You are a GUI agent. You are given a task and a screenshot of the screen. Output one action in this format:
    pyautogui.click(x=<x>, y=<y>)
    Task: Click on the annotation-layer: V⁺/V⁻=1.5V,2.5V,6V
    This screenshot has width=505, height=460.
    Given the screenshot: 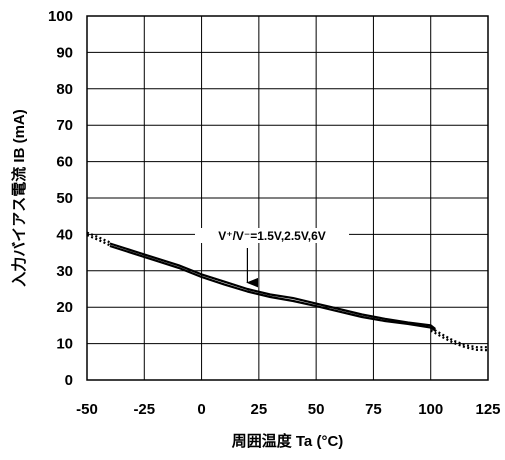 What is the action you would take?
    pyautogui.click(x=272, y=258)
    